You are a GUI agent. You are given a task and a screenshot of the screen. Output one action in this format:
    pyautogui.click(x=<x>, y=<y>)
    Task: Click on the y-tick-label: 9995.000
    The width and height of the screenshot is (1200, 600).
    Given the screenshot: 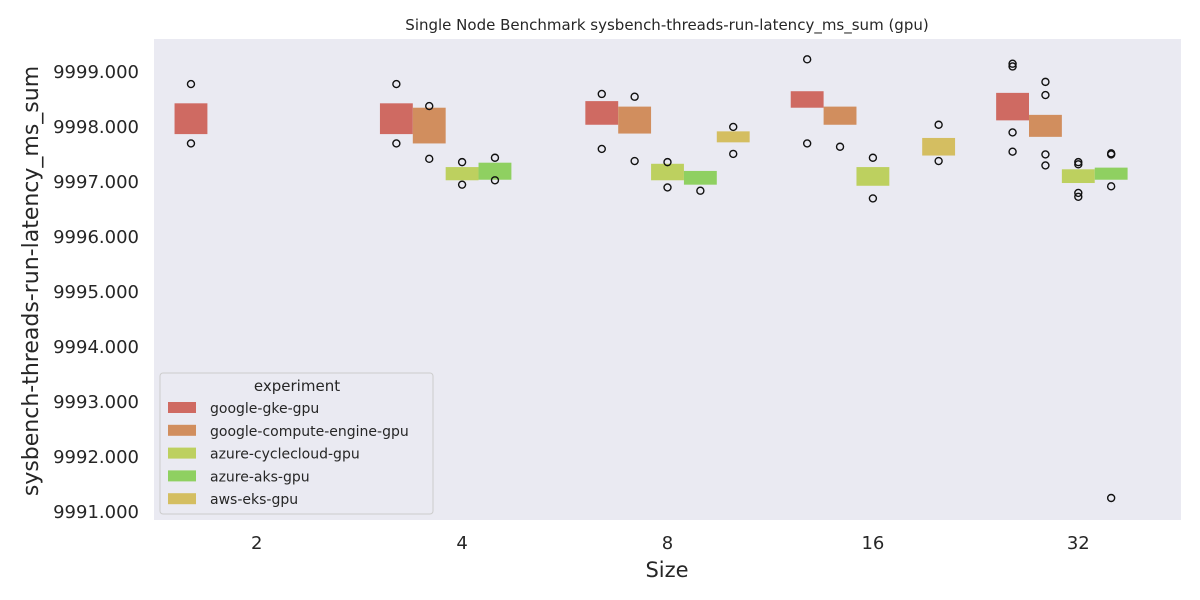 What is the action you would take?
    pyautogui.click(x=96, y=292)
    